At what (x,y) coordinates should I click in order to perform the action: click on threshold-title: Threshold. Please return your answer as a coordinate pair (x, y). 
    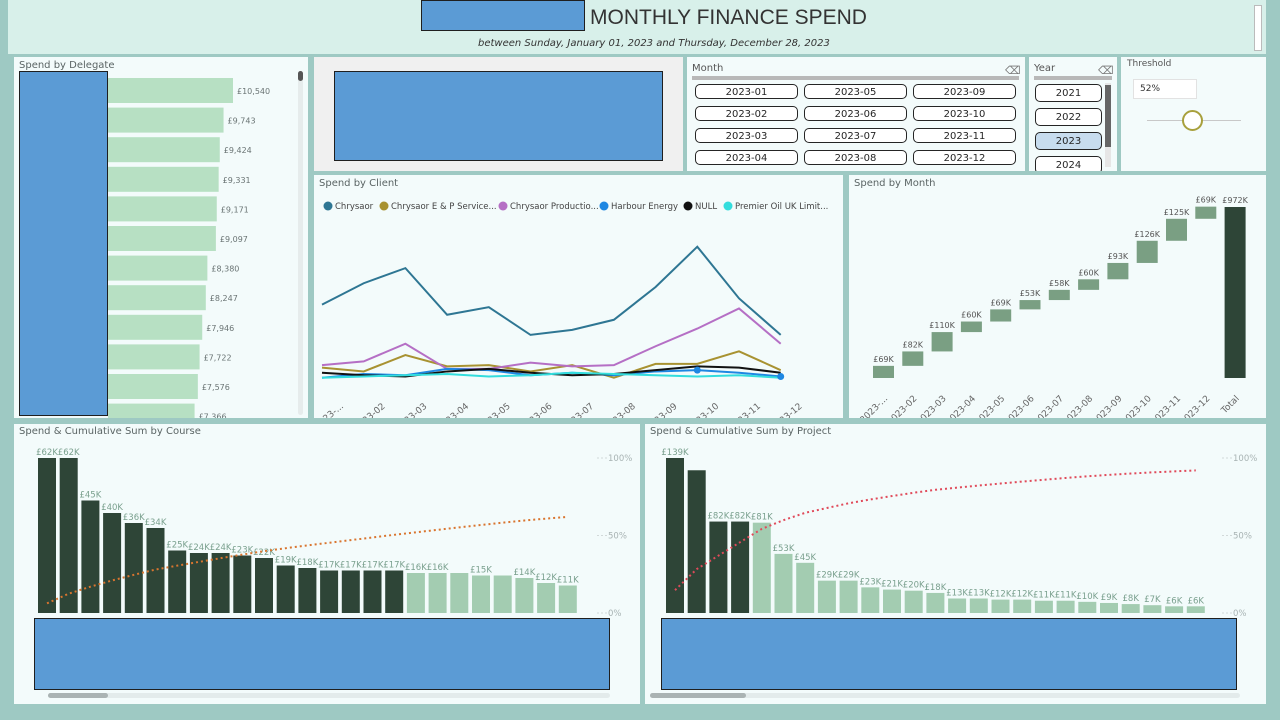
    Looking at the image, I should click on (1149, 64).